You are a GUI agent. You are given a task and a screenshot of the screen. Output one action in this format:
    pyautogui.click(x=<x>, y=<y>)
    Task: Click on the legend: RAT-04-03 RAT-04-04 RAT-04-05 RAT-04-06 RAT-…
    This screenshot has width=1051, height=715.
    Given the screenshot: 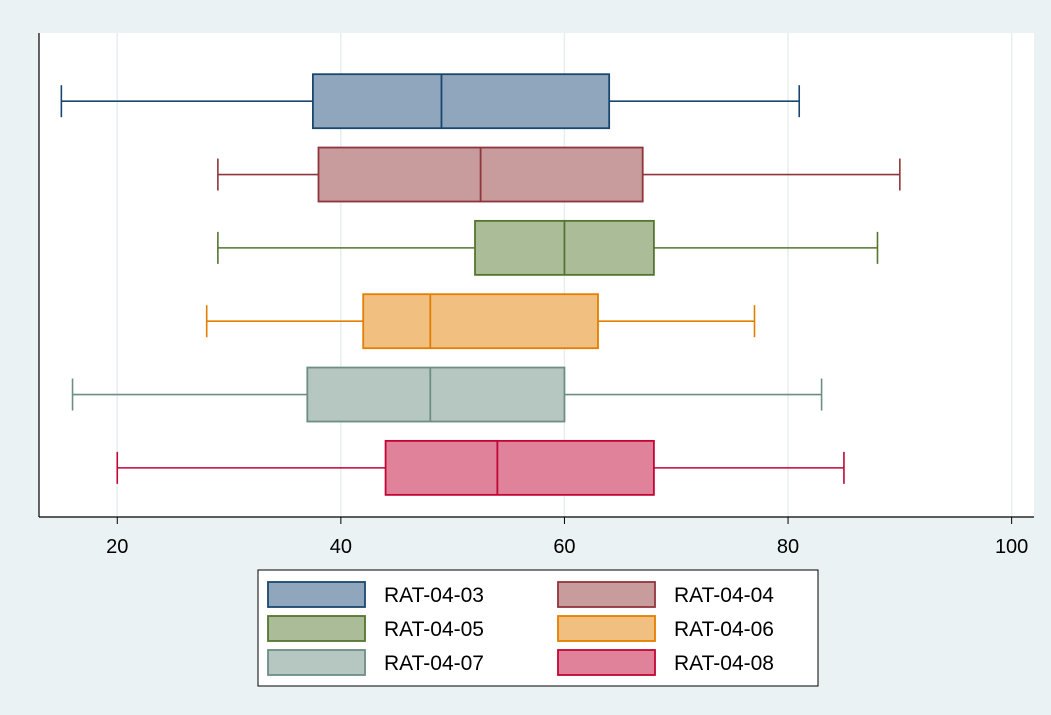 What is the action you would take?
    pyautogui.click(x=538, y=628)
    